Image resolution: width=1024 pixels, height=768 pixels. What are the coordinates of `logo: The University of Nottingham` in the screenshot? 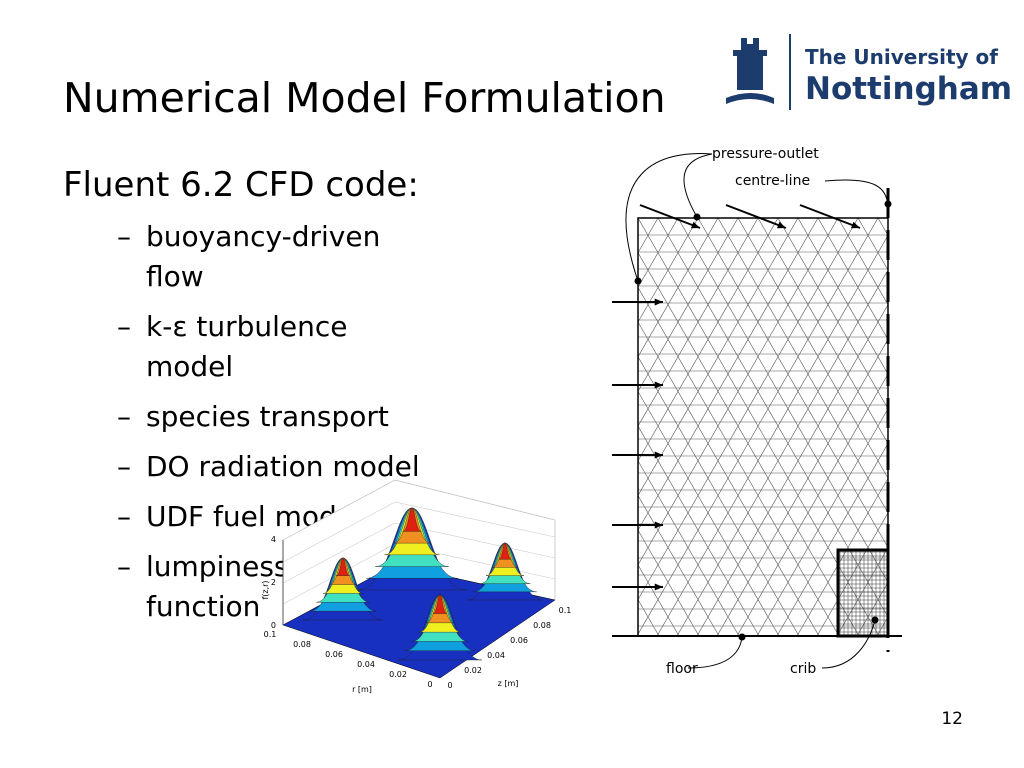 It's located at (869, 72).